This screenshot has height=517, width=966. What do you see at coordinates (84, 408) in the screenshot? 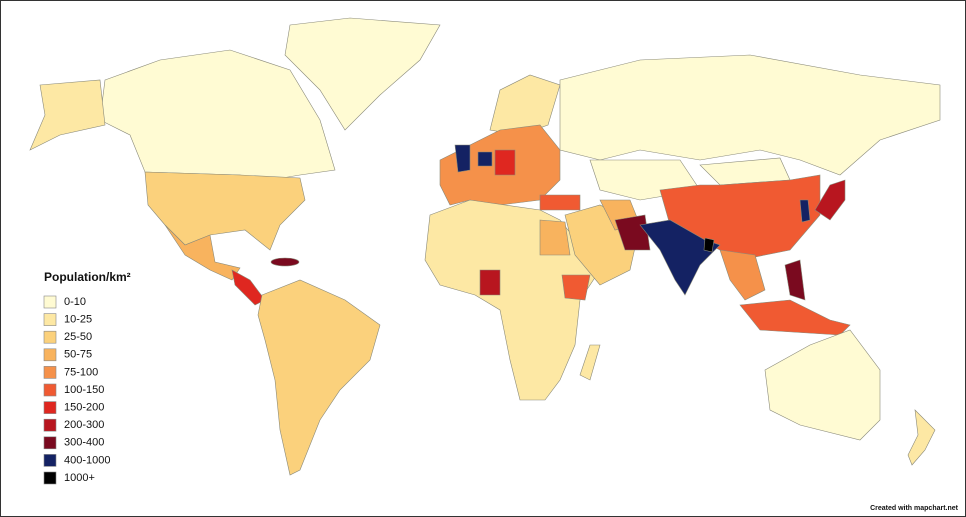
I see `legend-label: 150-200` at bounding box center [84, 408].